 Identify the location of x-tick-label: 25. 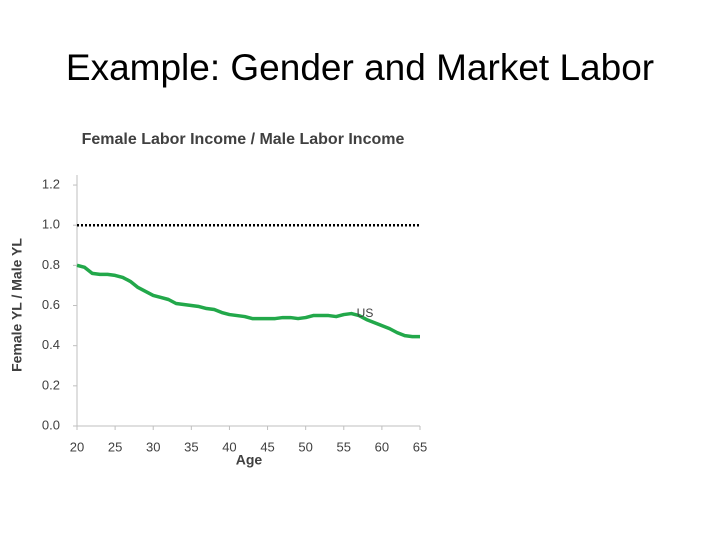
(115, 446).